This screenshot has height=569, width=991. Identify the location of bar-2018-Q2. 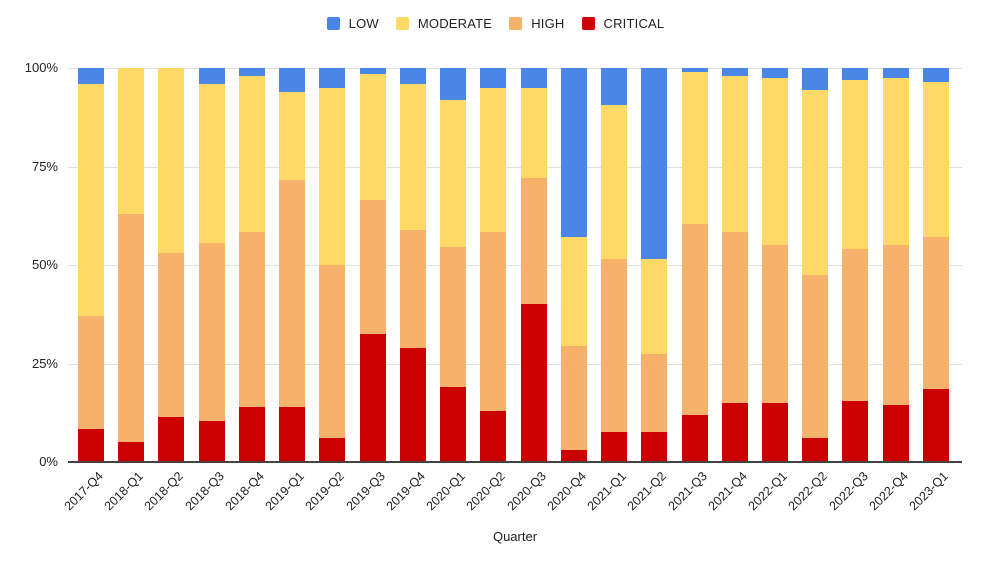
(171, 265).